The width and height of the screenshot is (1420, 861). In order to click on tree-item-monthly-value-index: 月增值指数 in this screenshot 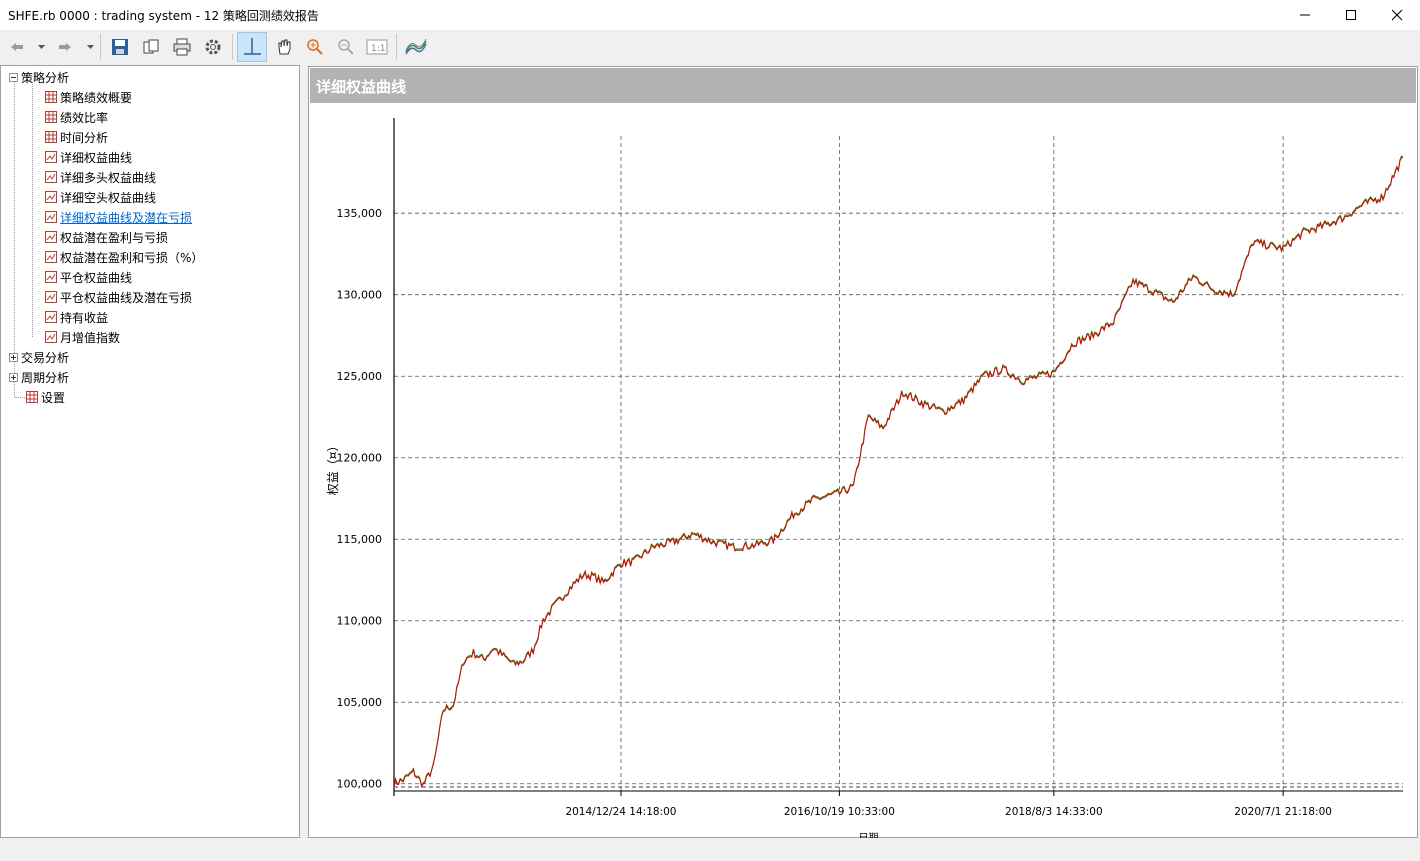, I will do `click(82, 337)`.